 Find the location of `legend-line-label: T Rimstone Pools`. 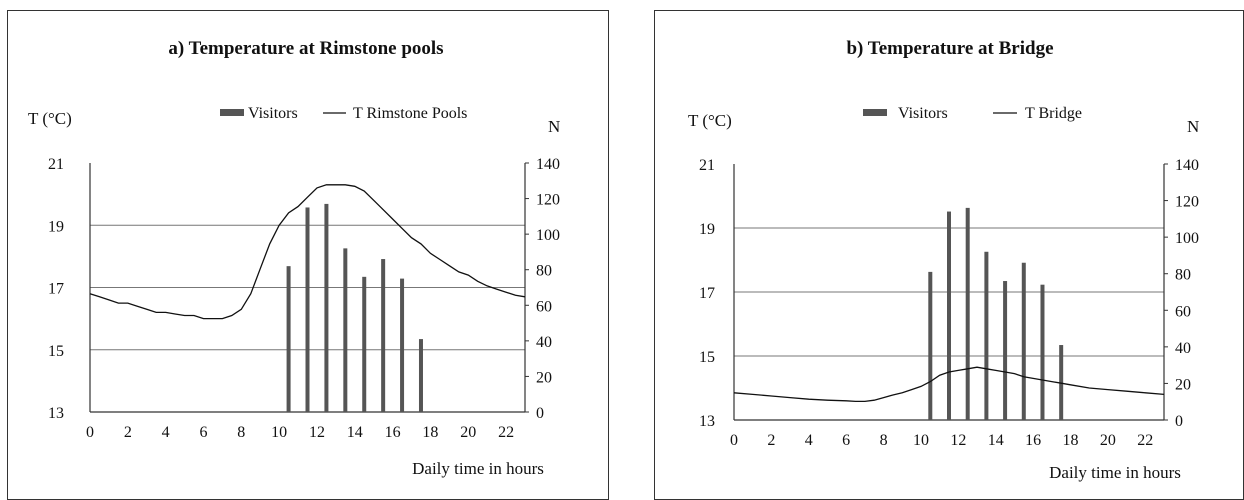

legend-line-label: T Rimstone Pools is located at coordinates (410, 113).